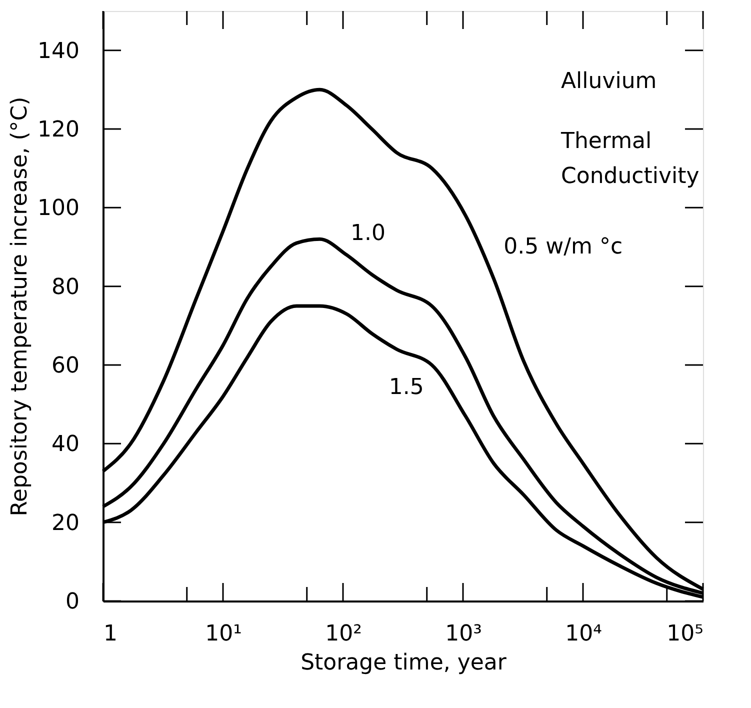 The width and height of the screenshot is (751, 708). What do you see at coordinates (609, 81) in the screenshot?
I see `annotation: Alluvium` at bounding box center [609, 81].